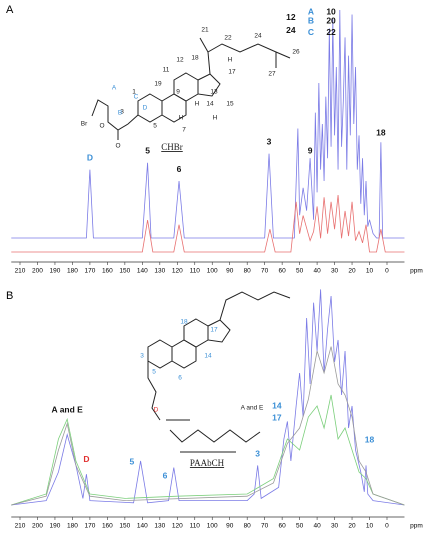 This screenshot has width=427, height=555. What do you see at coordinates (258, 36) in the screenshot?
I see `structure-label: 24` at bounding box center [258, 36].